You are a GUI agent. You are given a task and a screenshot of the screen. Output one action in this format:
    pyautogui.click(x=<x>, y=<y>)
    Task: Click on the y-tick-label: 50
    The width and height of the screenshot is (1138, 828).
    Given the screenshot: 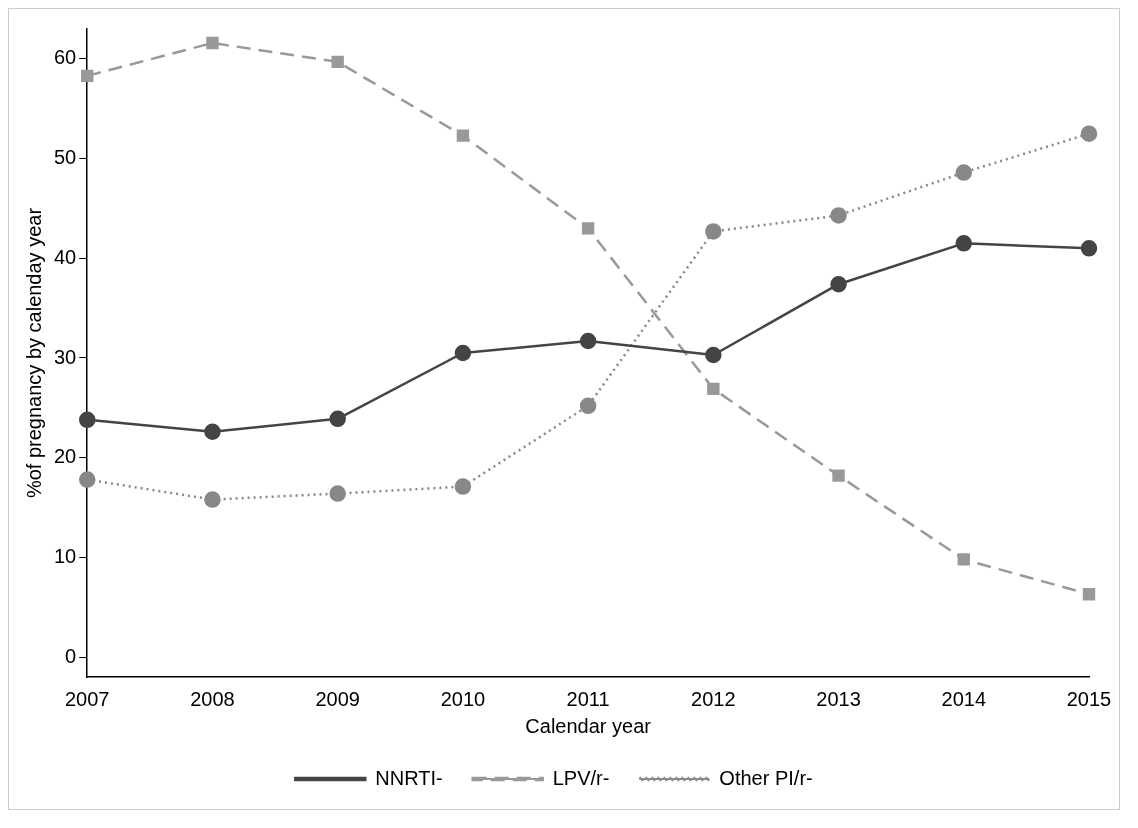 What is the action you would take?
    pyautogui.click(x=65, y=157)
    